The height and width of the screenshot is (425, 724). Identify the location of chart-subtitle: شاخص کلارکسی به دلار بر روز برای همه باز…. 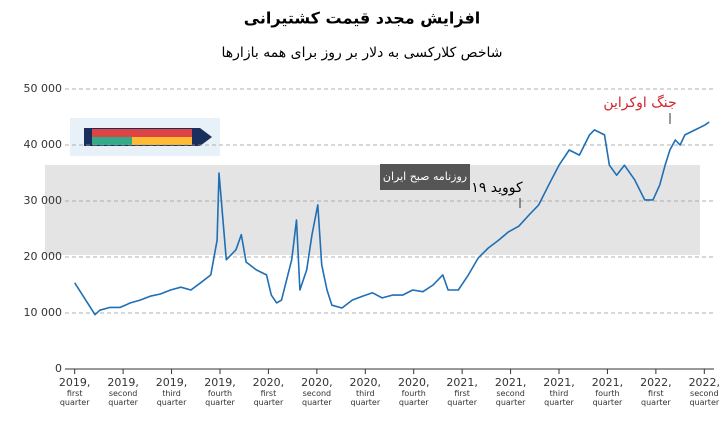
(362, 53).